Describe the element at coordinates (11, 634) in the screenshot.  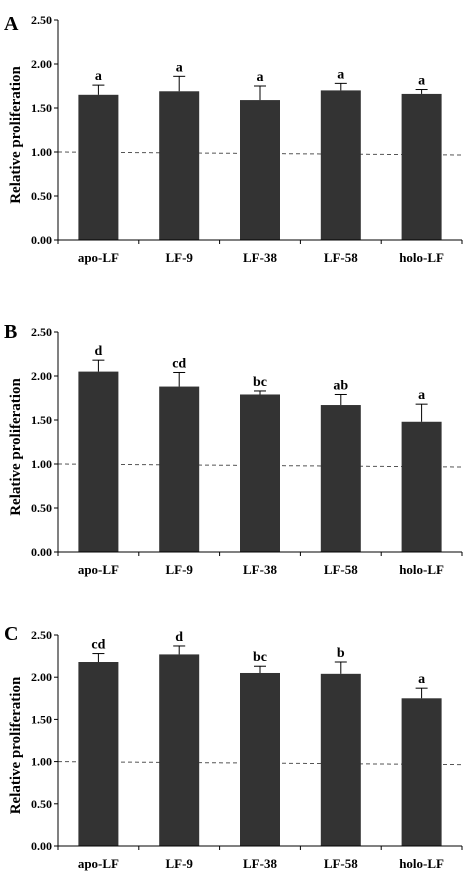
I see `panel-label: C` at that location.